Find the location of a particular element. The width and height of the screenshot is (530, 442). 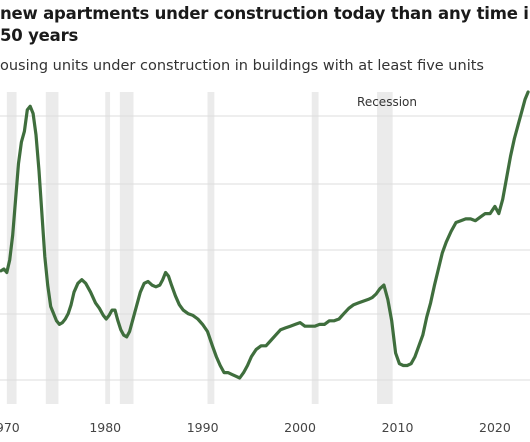

chart-title-line-2: 50 years is located at coordinates (39, 35).